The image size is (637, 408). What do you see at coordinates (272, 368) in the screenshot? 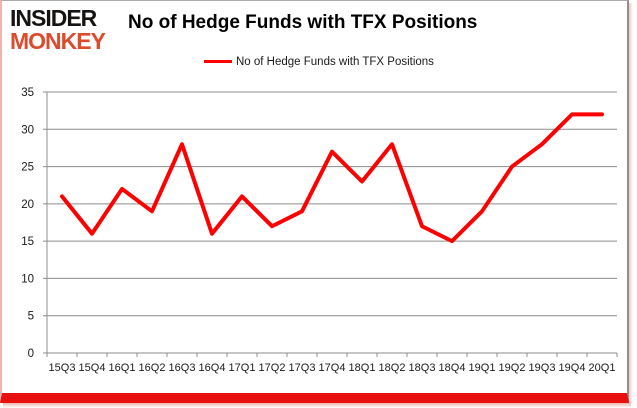
I see `x-tick-label: 17Q2` at bounding box center [272, 368].